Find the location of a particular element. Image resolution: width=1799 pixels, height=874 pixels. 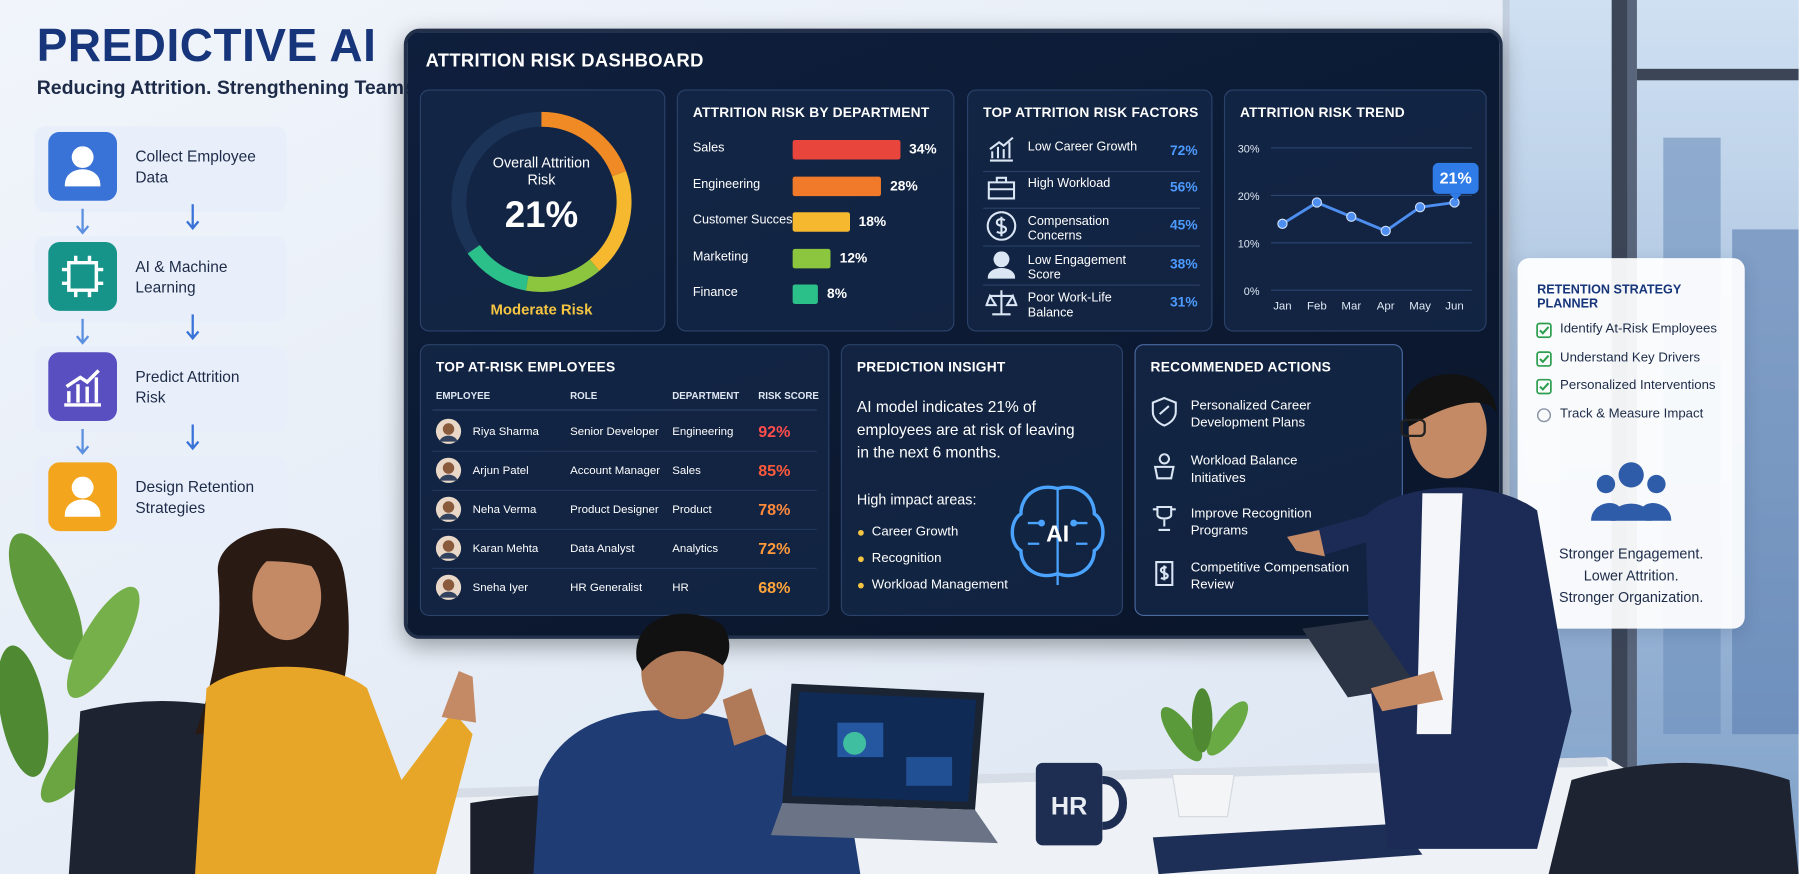

step-label: Design Retention Strategies is located at coordinates (195, 497).